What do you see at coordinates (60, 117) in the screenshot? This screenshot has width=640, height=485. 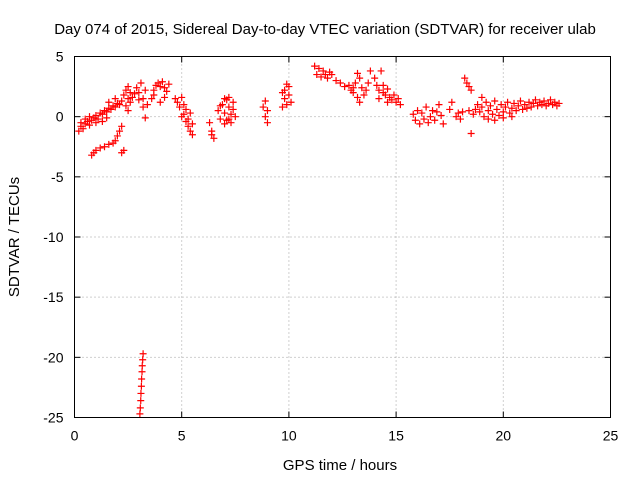 I see `y-tick-label: 0` at bounding box center [60, 117].